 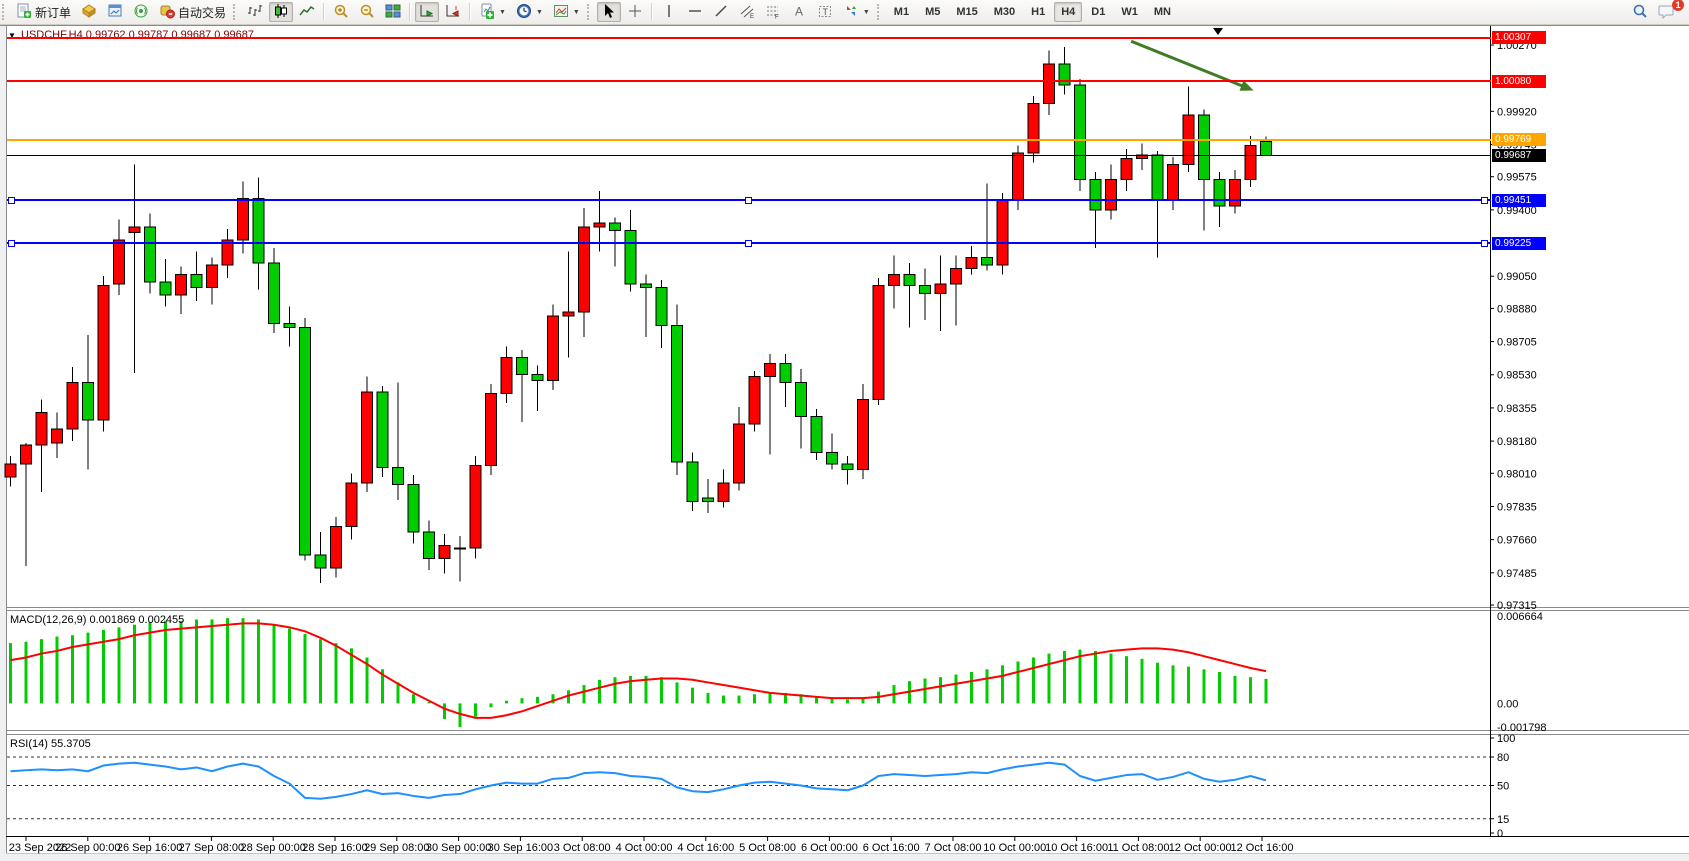 What do you see at coordinates (644, 848) in the screenshot?
I see `svg-text: 4 Oct 00:00` at bounding box center [644, 848].